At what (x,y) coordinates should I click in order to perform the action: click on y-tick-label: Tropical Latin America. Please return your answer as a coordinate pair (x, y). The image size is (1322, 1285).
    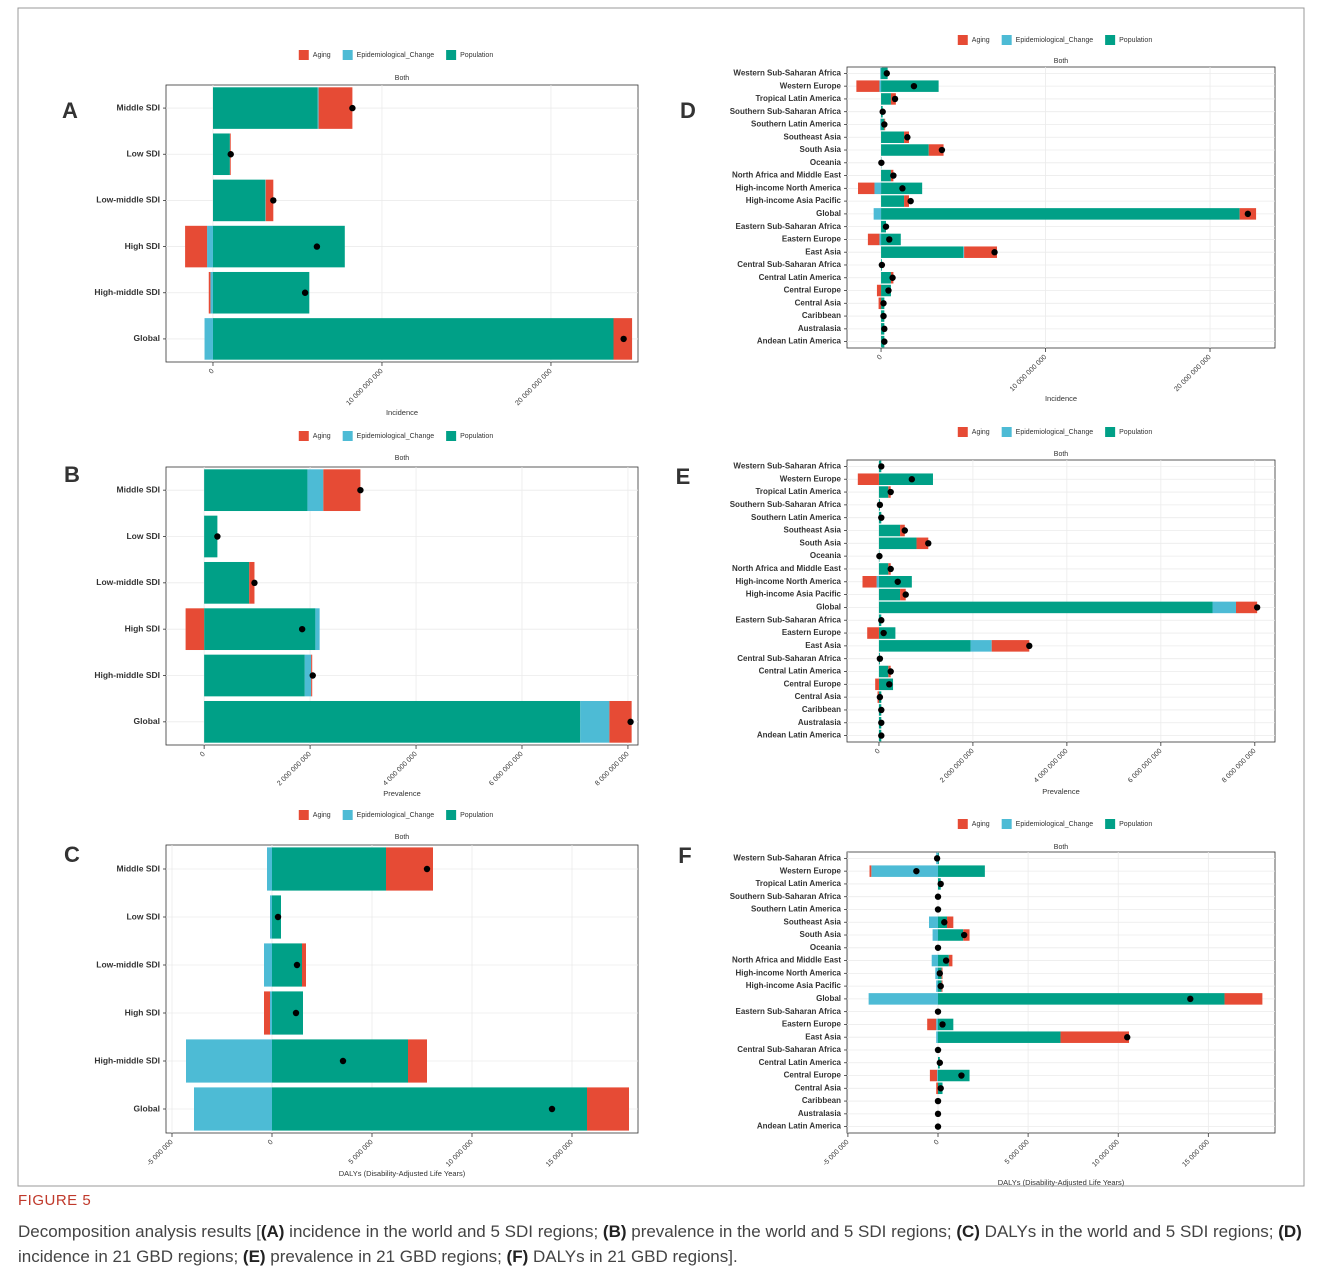
    Looking at the image, I should click on (798, 98).